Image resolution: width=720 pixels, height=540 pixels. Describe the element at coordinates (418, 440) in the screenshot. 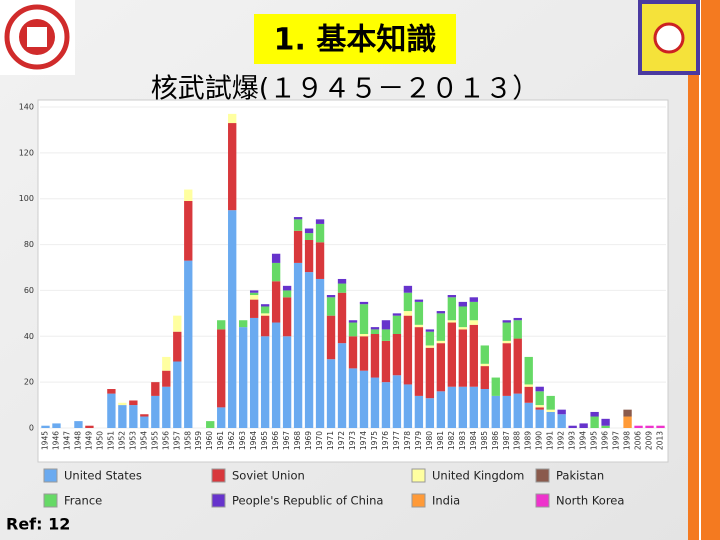

I see `x-tick-label: 1979` at that location.